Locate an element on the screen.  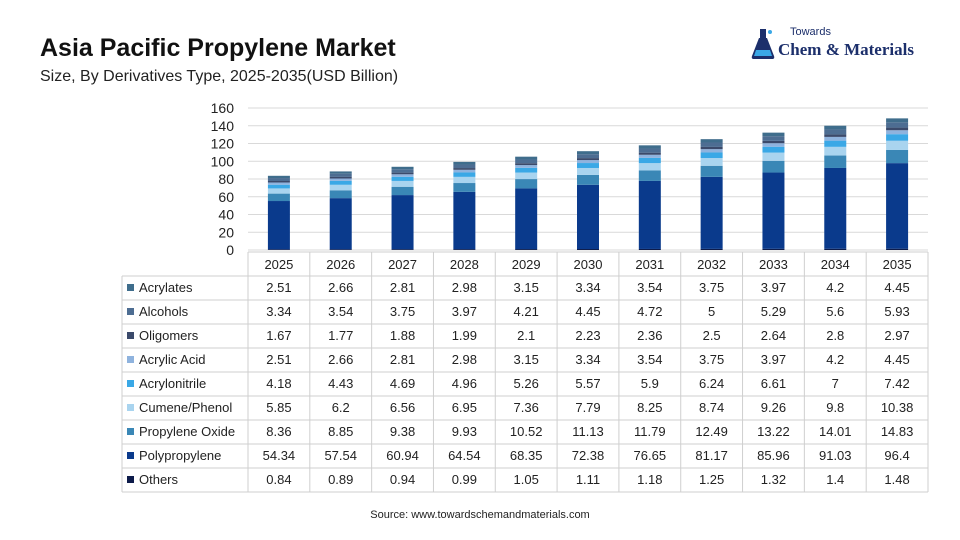
legend-entry: Acrylic Acid is located at coordinates (172, 359).